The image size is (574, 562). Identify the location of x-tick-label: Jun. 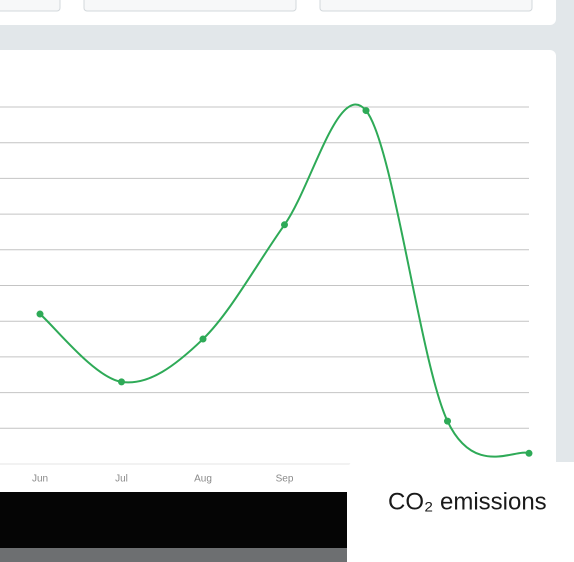
(40, 479).